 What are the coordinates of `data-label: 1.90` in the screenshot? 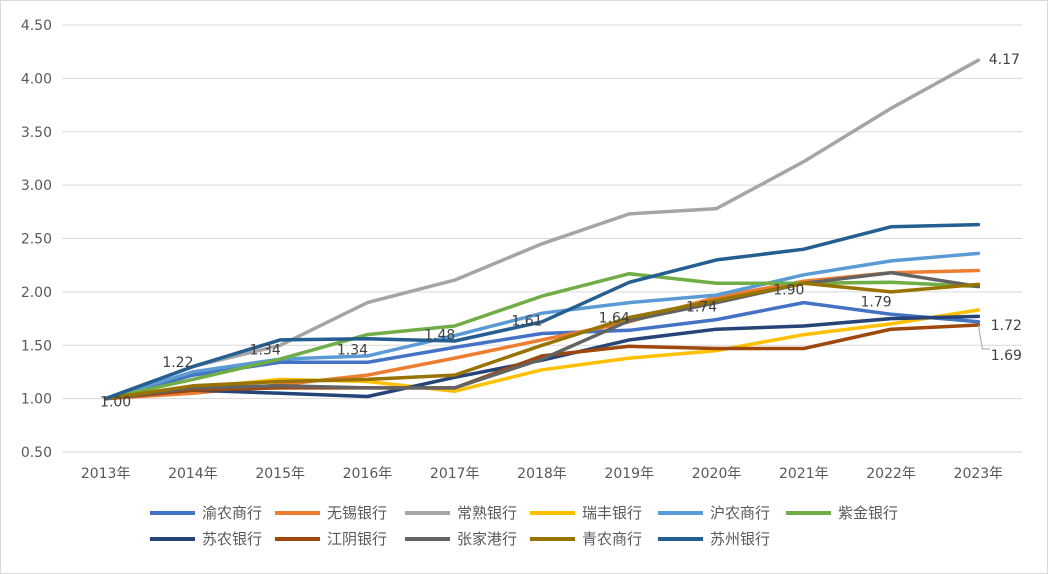 It's located at (788, 291).